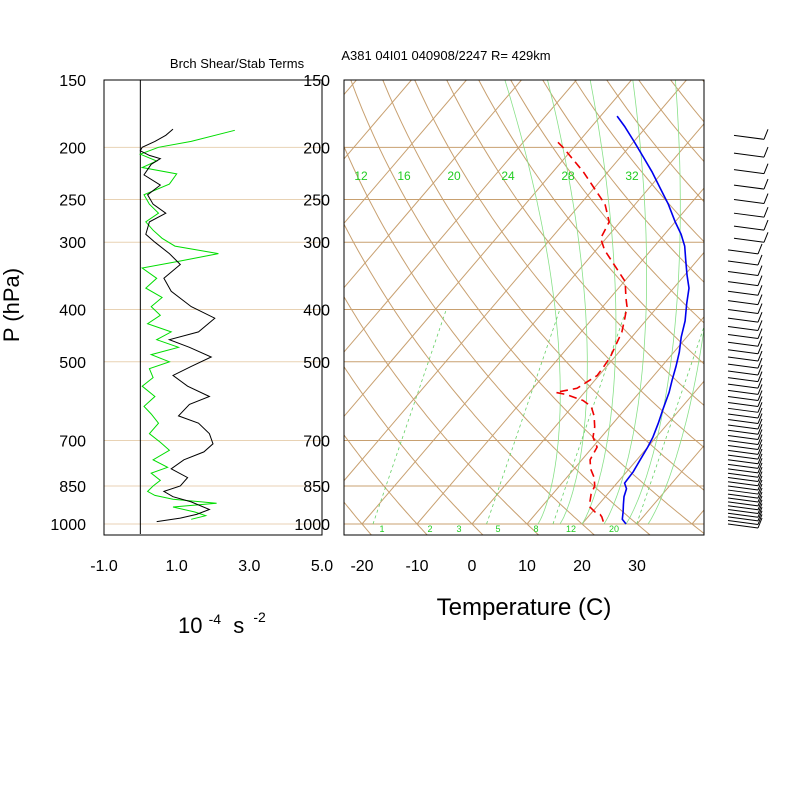  I want to click on left-x-tick-label: -1.0, so click(104, 566).